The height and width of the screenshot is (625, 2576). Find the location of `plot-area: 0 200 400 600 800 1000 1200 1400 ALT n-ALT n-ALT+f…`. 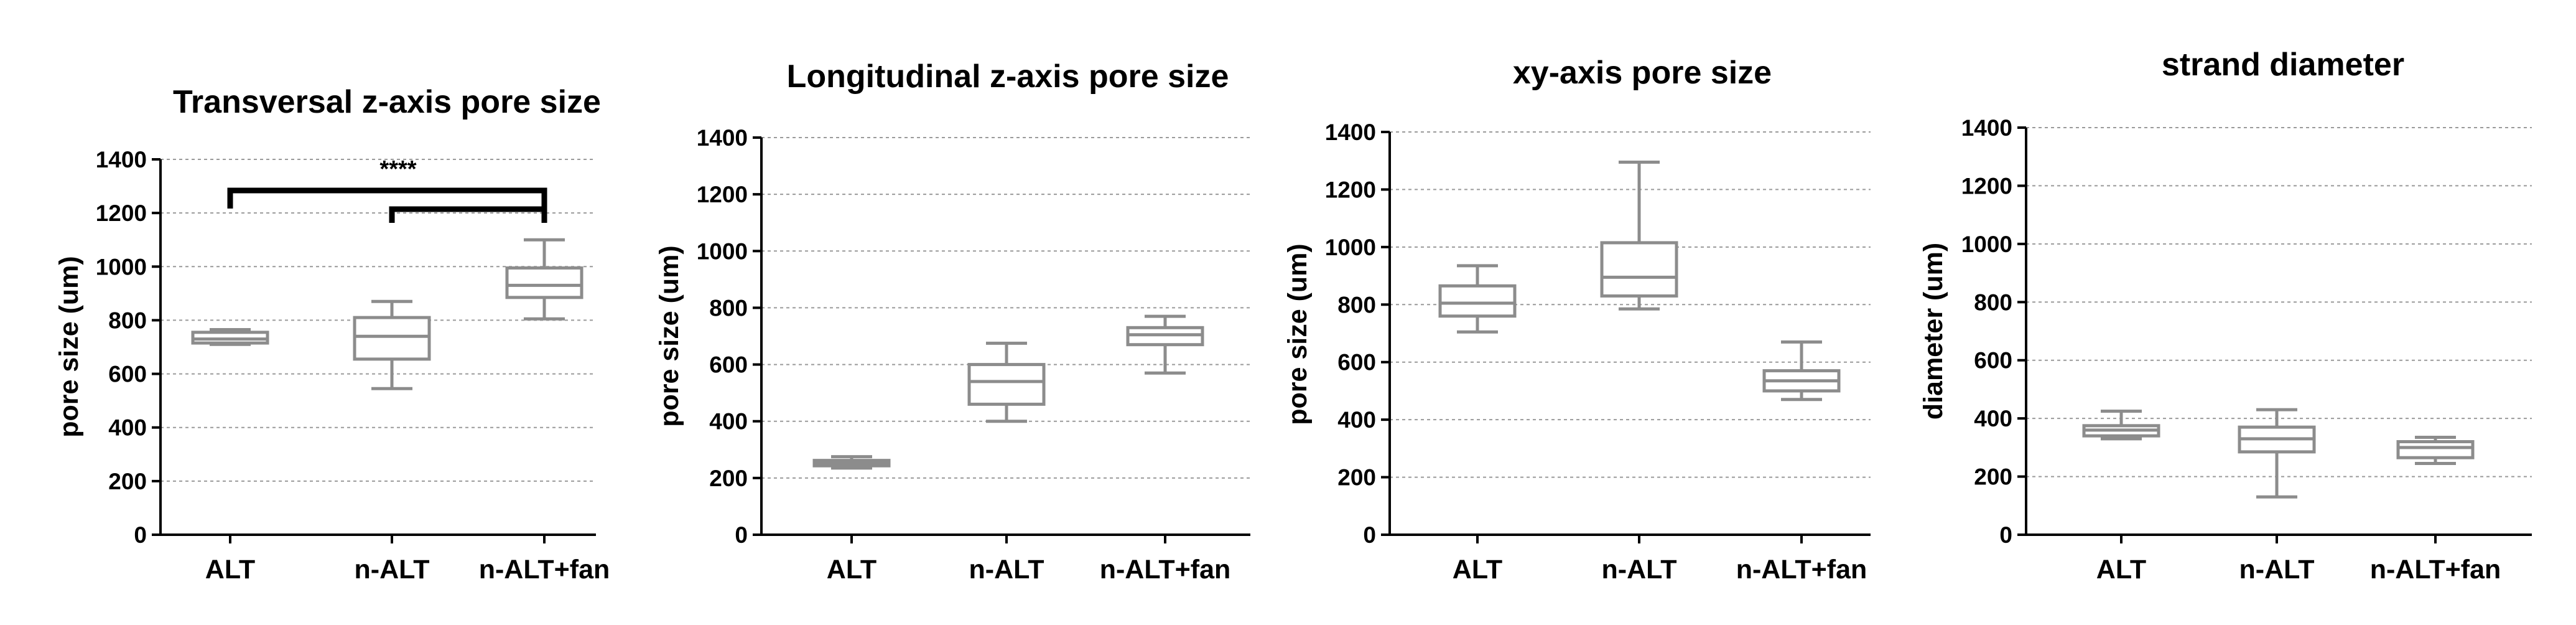

plot-area: 0 200 400 600 800 1000 1200 1400 ALT n-ALT n-ALT+f… is located at coordinates (353, 366).